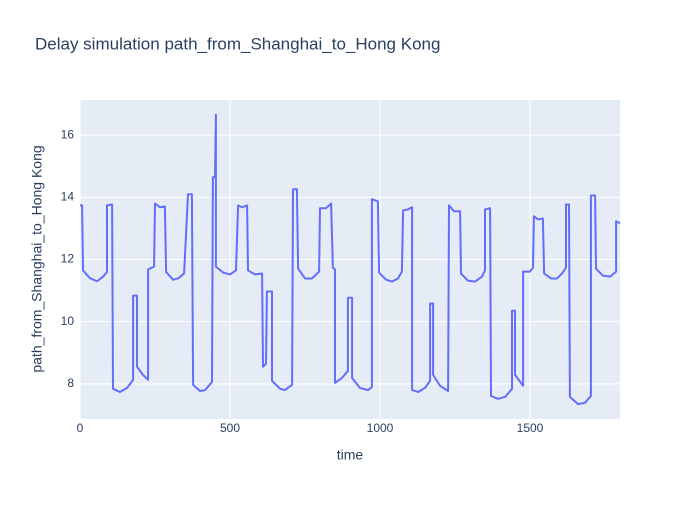  Describe the element at coordinates (350, 455) in the screenshot. I see `x-axis-label: time` at that location.